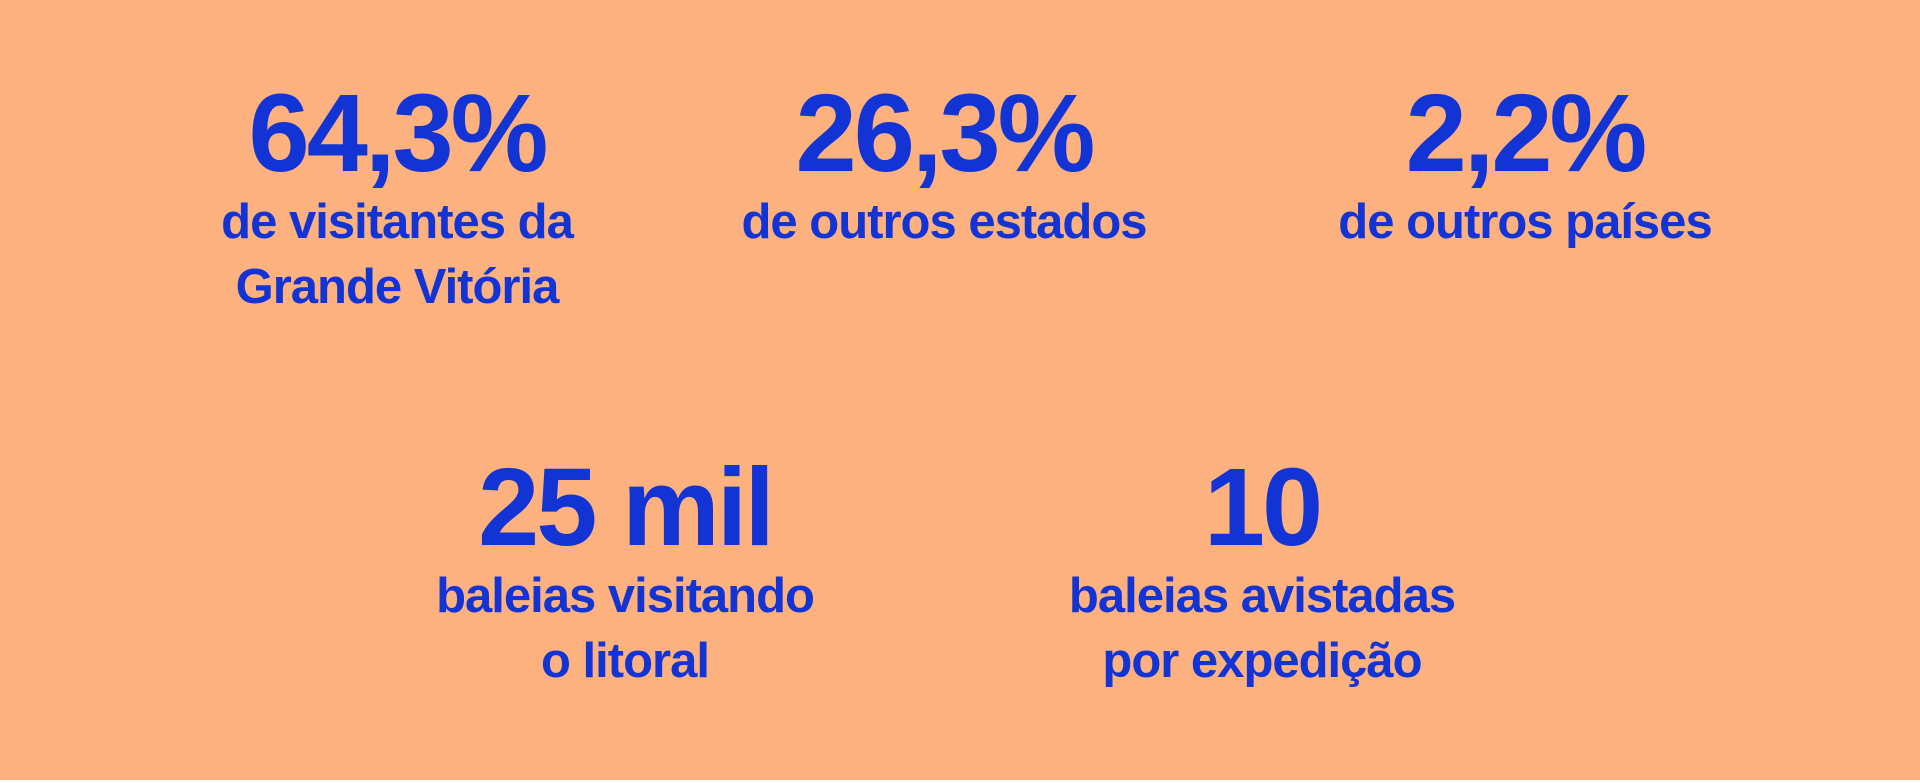  What do you see at coordinates (960, 781) in the screenshot?
I see `bottom-edge-strip` at bounding box center [960, 781].